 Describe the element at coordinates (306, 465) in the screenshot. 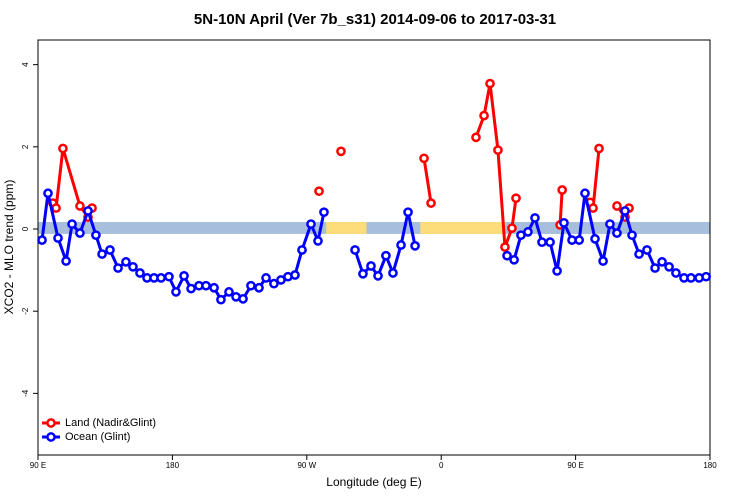

I see `x-tick-label: 90 W` at that location.